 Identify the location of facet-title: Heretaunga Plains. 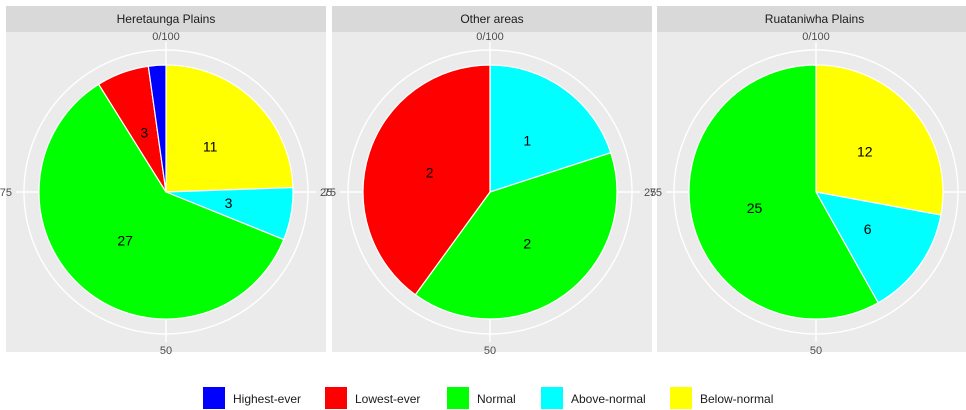
(166, 19).